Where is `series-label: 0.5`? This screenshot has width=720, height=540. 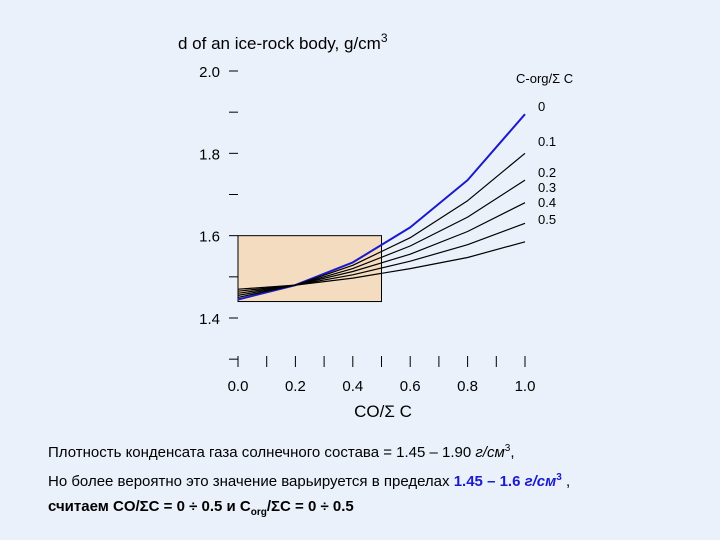
series-label: 0.5 is located at coordinates (547, 219).